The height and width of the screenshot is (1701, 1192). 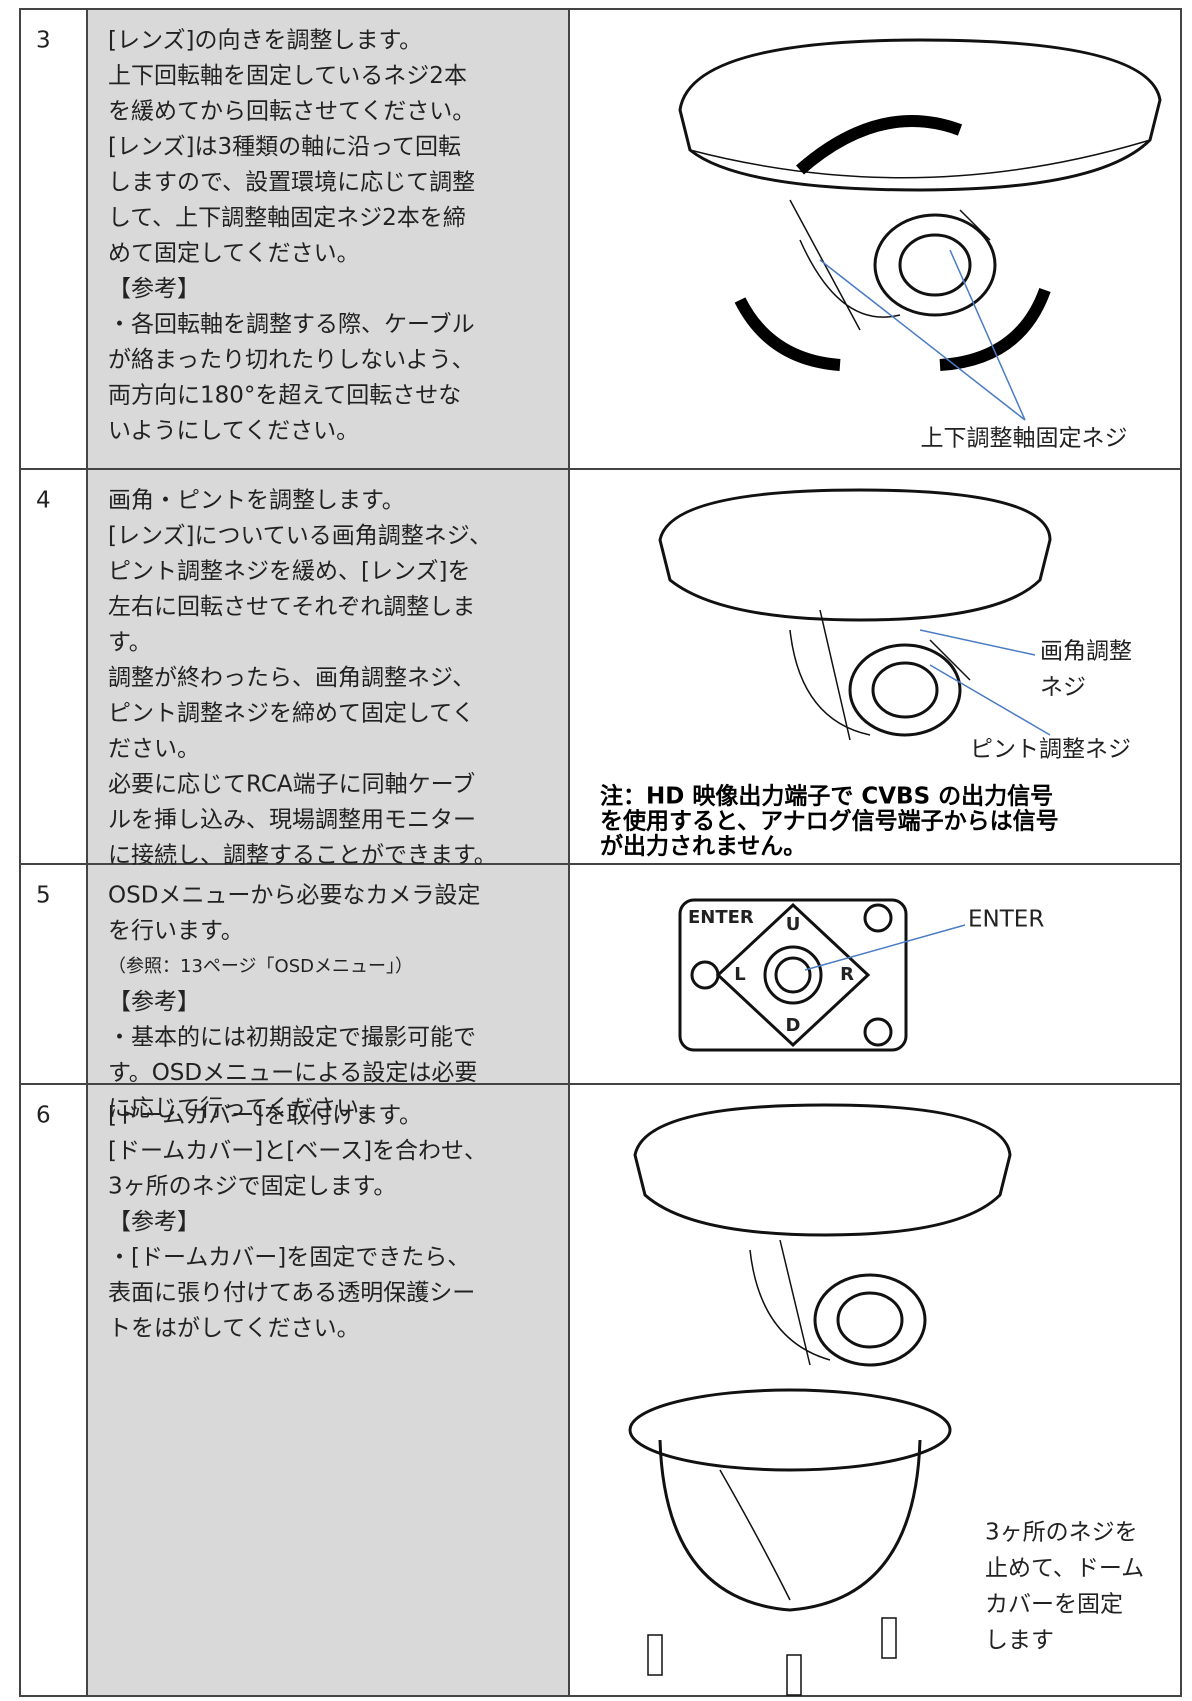 What do you see at coordinates (154, 749) in the screenshot?
I see `instruction-line: ださい。` at bounding box center [154, 749].